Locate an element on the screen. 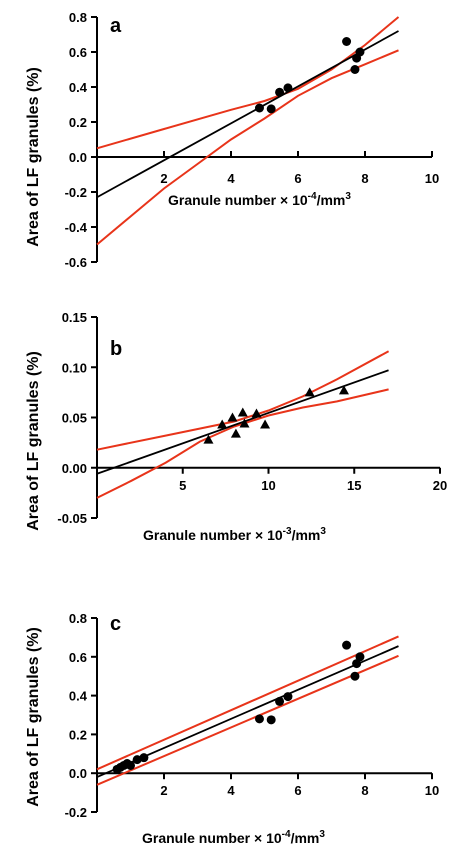 The image size is (469, 851). x-tick-label: 20 is located at coordinates (440, 485).